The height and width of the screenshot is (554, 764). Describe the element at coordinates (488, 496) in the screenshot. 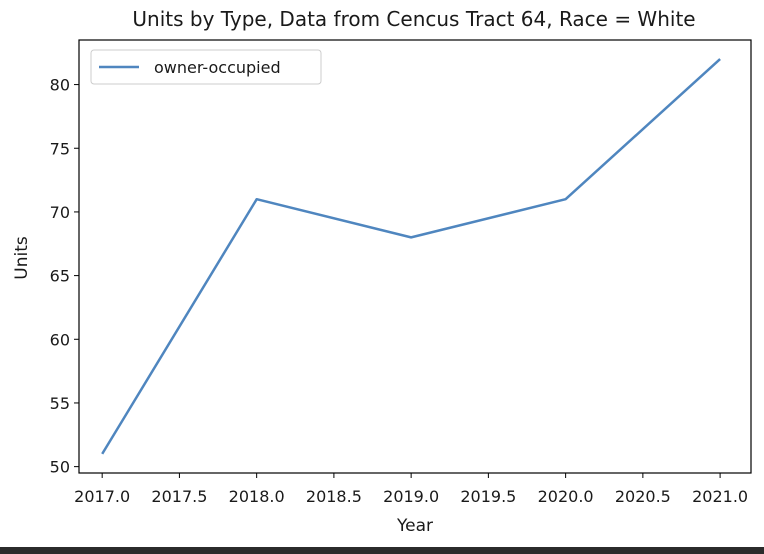

I see `x-tick-label: 2019.5` at that location.